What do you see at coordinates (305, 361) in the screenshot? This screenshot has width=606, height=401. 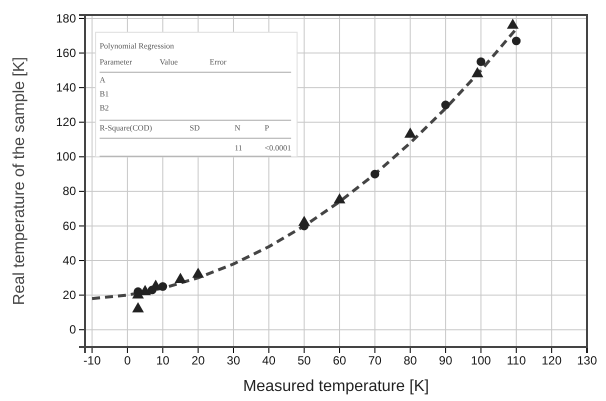 I see `x-tick-label: 50` at bounding box center [305, 361].